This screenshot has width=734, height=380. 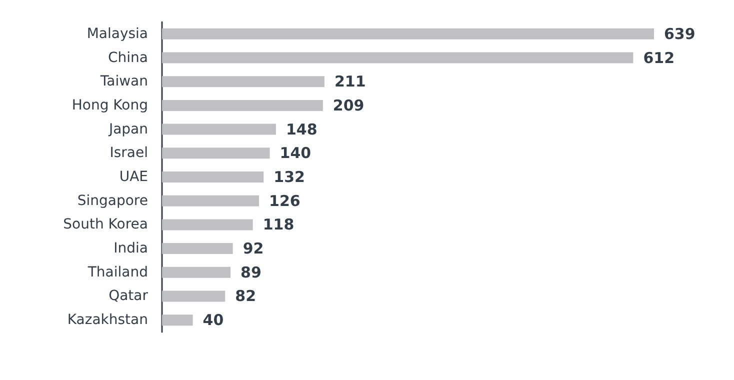 What do you see at coordinates (348, 105) in the screenshot?
I see `data-label: 209` at bounding box center [348, 105].